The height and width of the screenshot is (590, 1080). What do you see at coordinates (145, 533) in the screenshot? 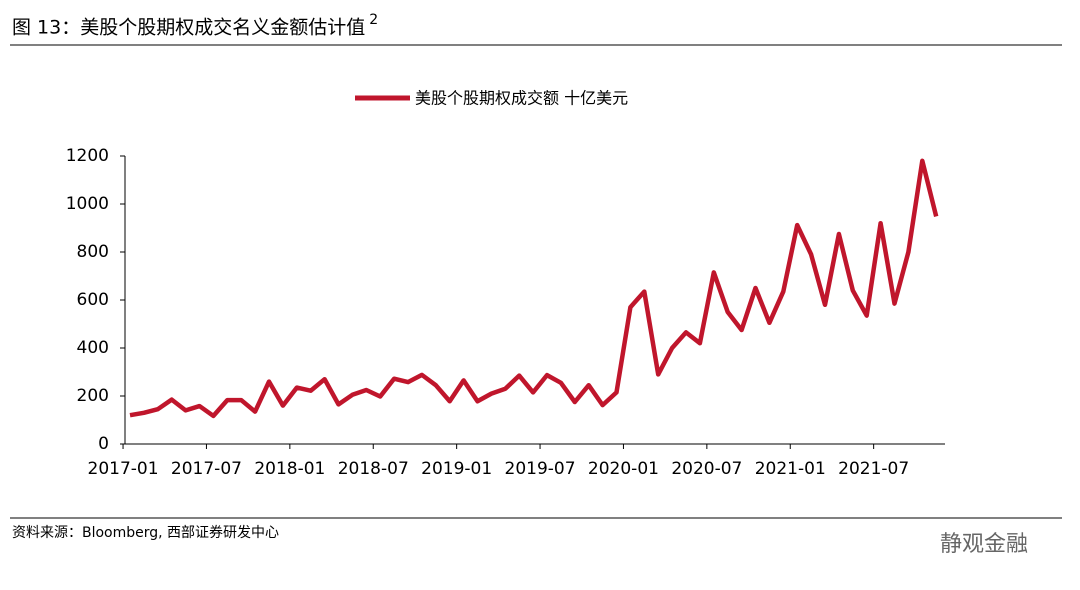
I see `source: 资料来源：Bloomberg, 西部证券研发中心` at bounding box center [145, 533].